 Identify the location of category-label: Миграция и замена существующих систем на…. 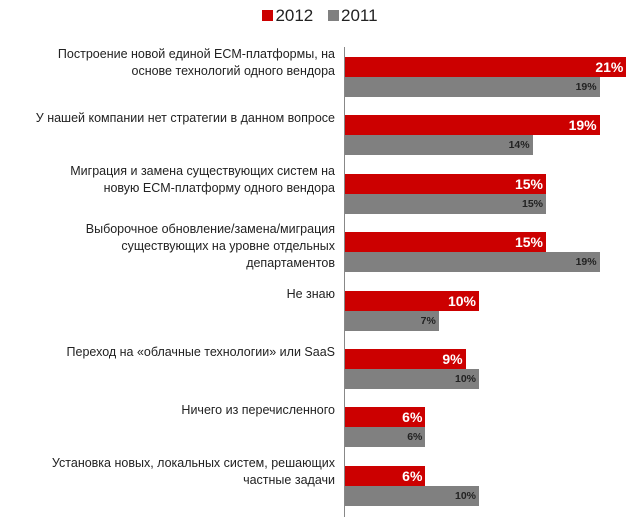
(202, 179).